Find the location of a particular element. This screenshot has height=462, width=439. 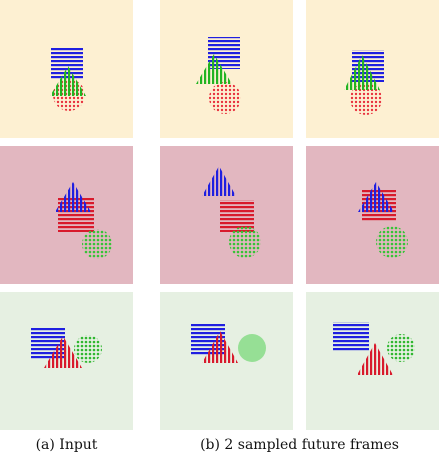

square-shape is located at coordinates (351, 337).